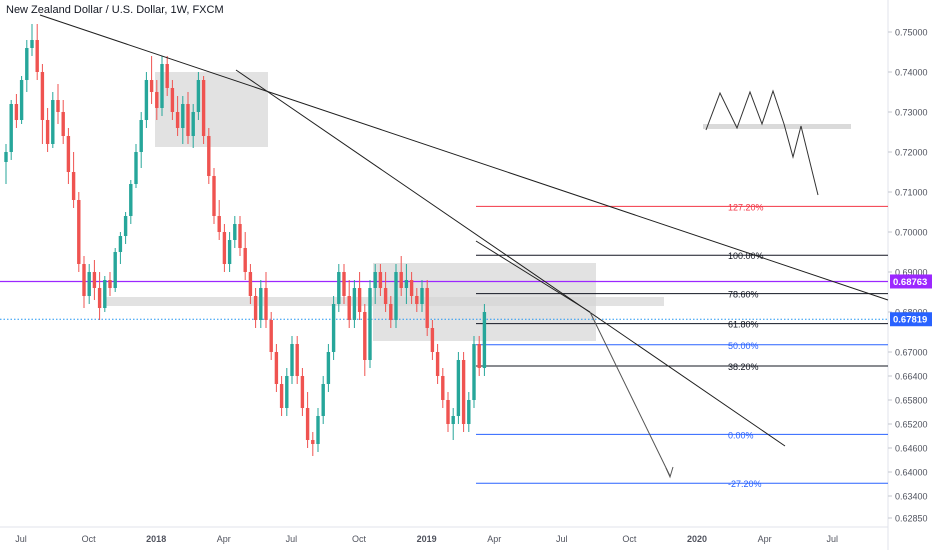 This screenshot has height=555, width=932. What do you see at coordinates (911, 193) in the screenshot?
I see `y-tick-label: 0.71000` at bounding box center [911, 193].